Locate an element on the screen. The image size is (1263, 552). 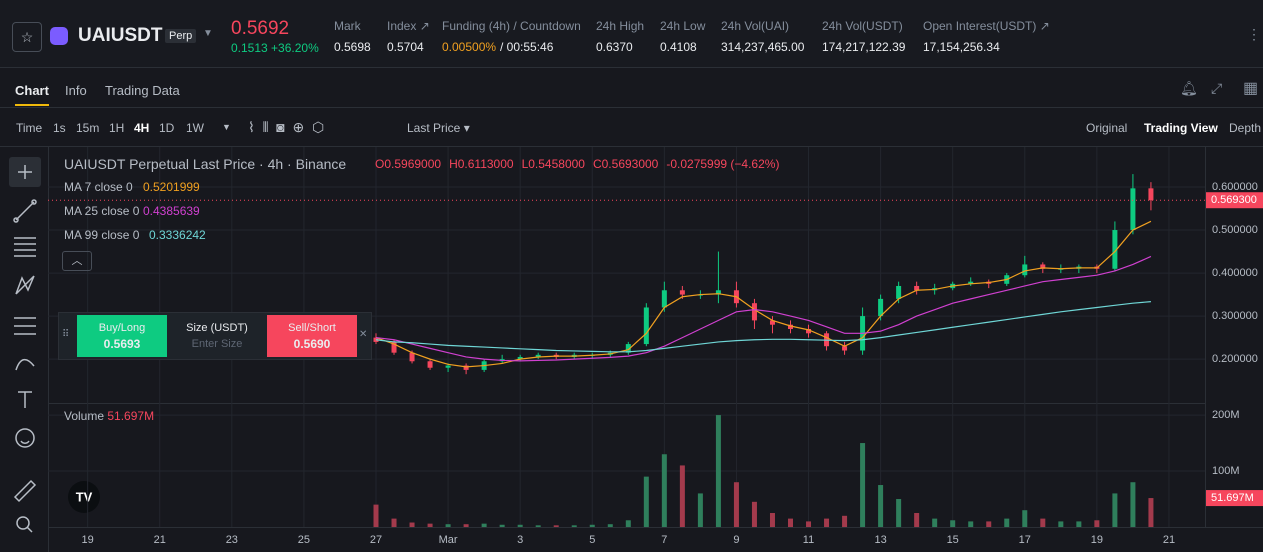
left-toolbar is located at coordinates (25, 345).